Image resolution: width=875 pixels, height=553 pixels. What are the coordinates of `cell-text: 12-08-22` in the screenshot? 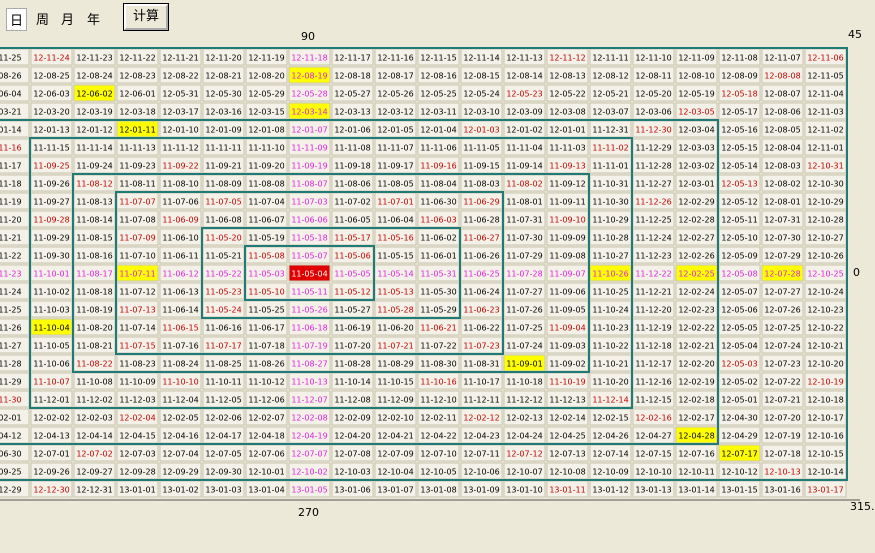 It's located at (180, 76).